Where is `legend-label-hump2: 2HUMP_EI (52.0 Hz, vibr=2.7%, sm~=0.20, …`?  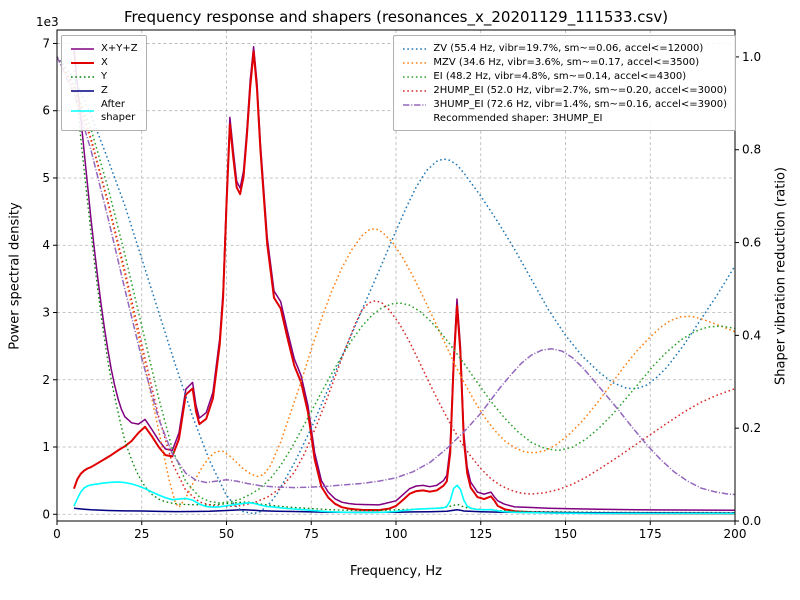
legend-label-hump2: 2HUMP_EI (52.0 Hz, vibr=2.7%, sm~=0.20, … is located at coordinates (580, 90).